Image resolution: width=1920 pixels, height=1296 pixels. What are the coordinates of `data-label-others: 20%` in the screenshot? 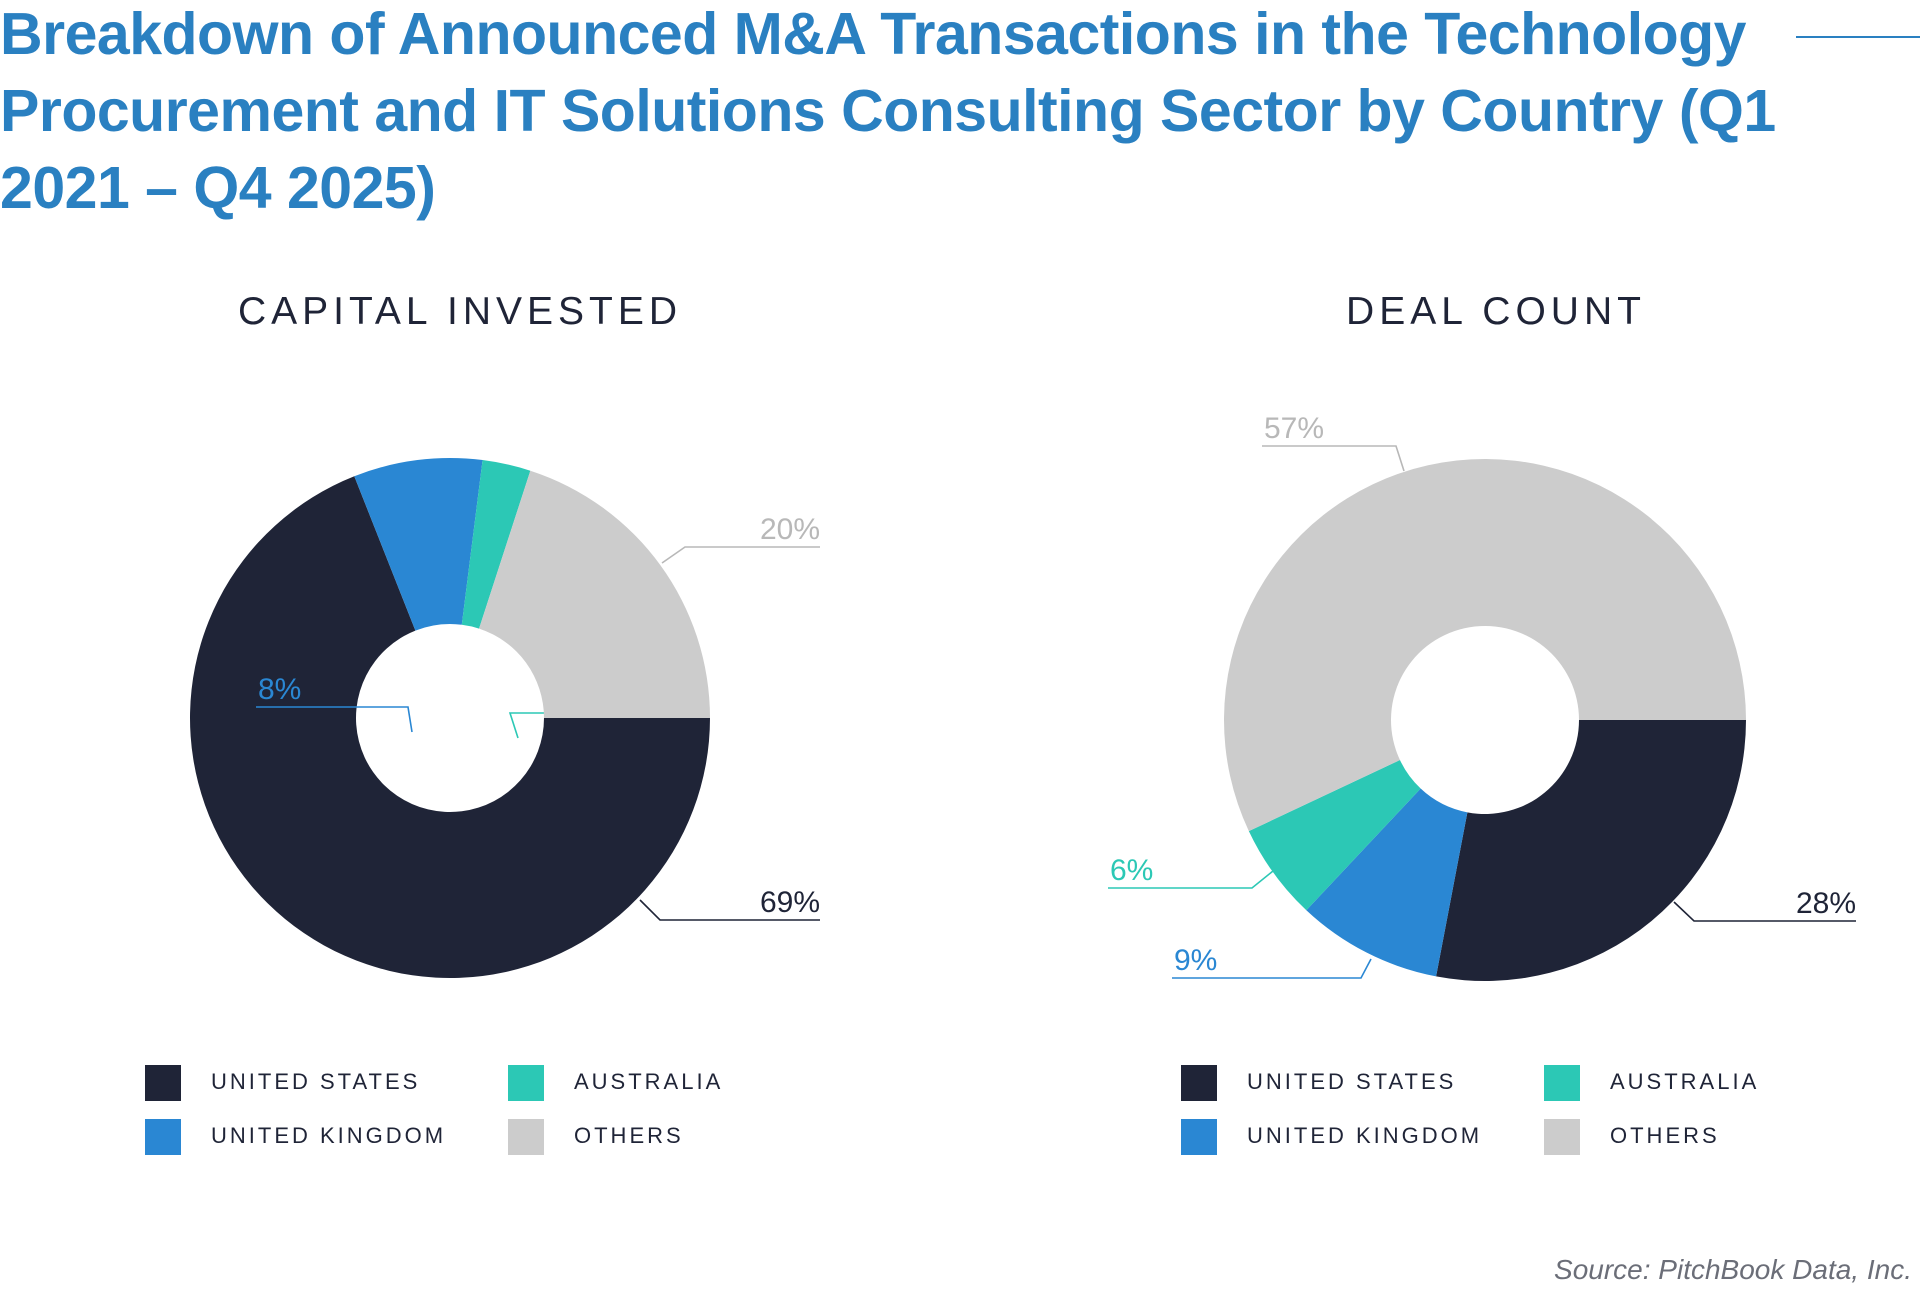 It's located at (790, 529).